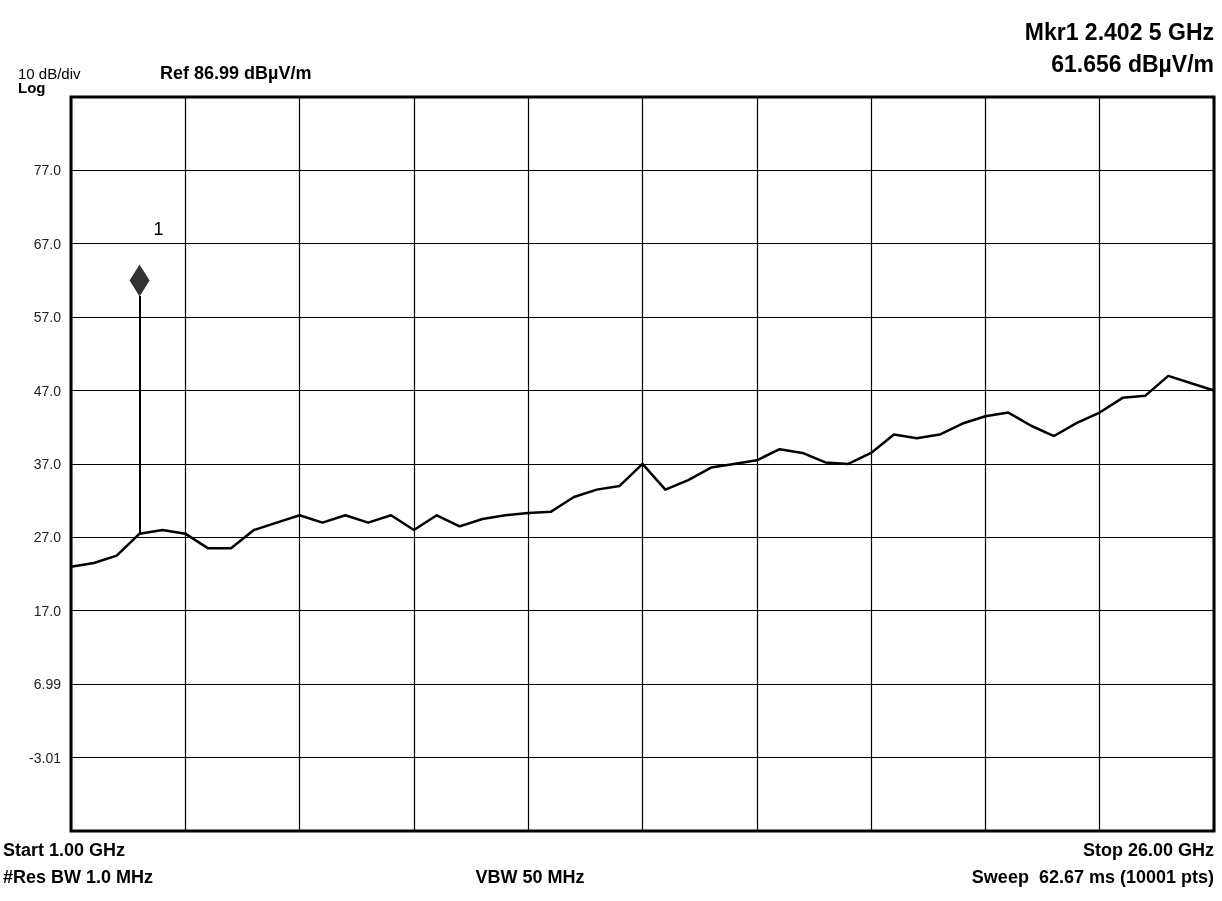 The height and width of the screenshot is (901, 1222). Describe the element at coordinates (47, 610) in the screenshot. I see `y-tick-label: 17.0` at that location.